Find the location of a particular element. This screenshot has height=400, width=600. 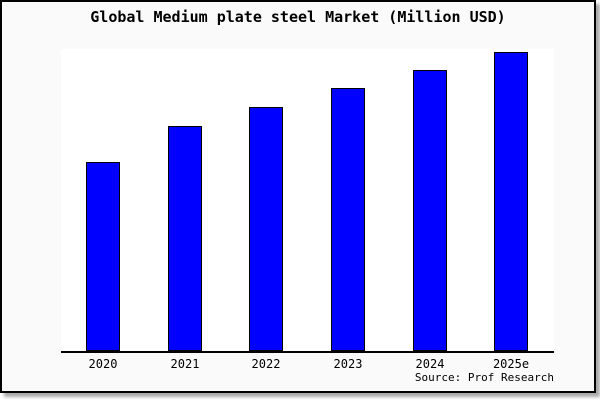

bar-2023 is located at coordinates (348, 219).